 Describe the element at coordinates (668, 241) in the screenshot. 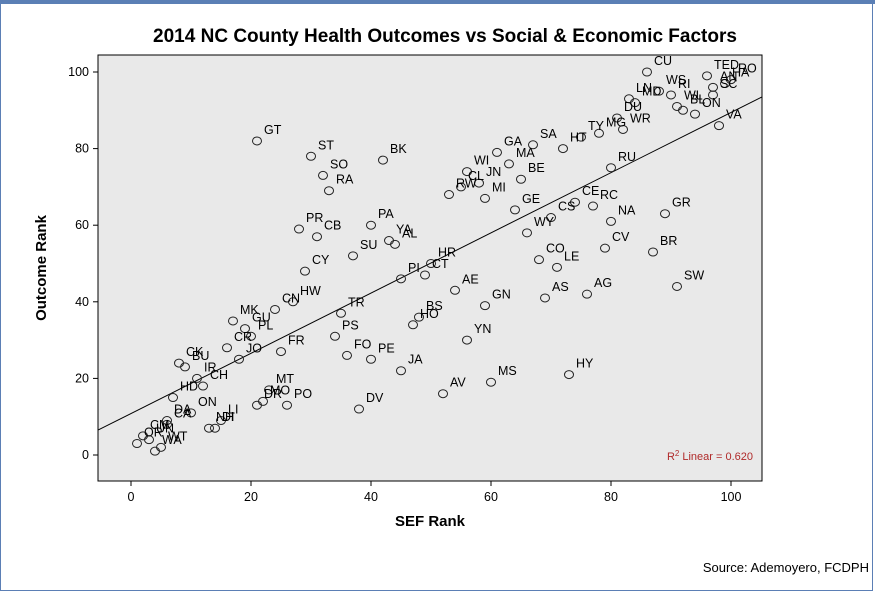

I see `point-label: BR` at that location.